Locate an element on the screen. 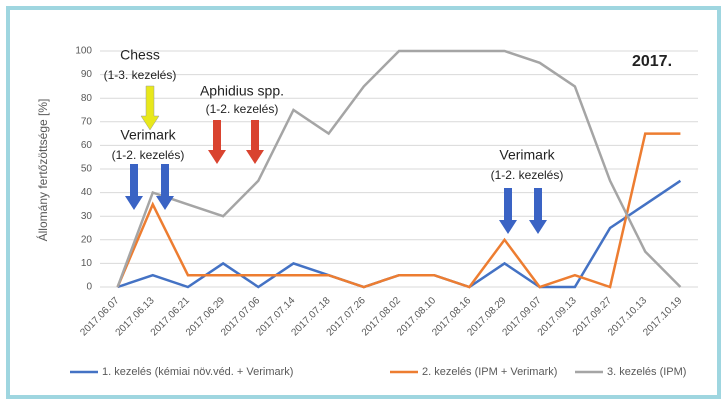  annotation: Aphidius spp. is located at coordinates (242, 91).